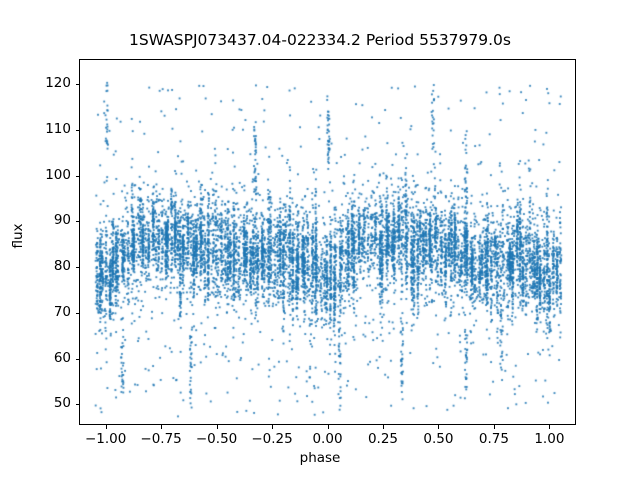 This screenshot has width=640, height=480. Describe the element at coordinates (216, 439) in the screenshot. I see `x-tick-label: −0.50` at that location.